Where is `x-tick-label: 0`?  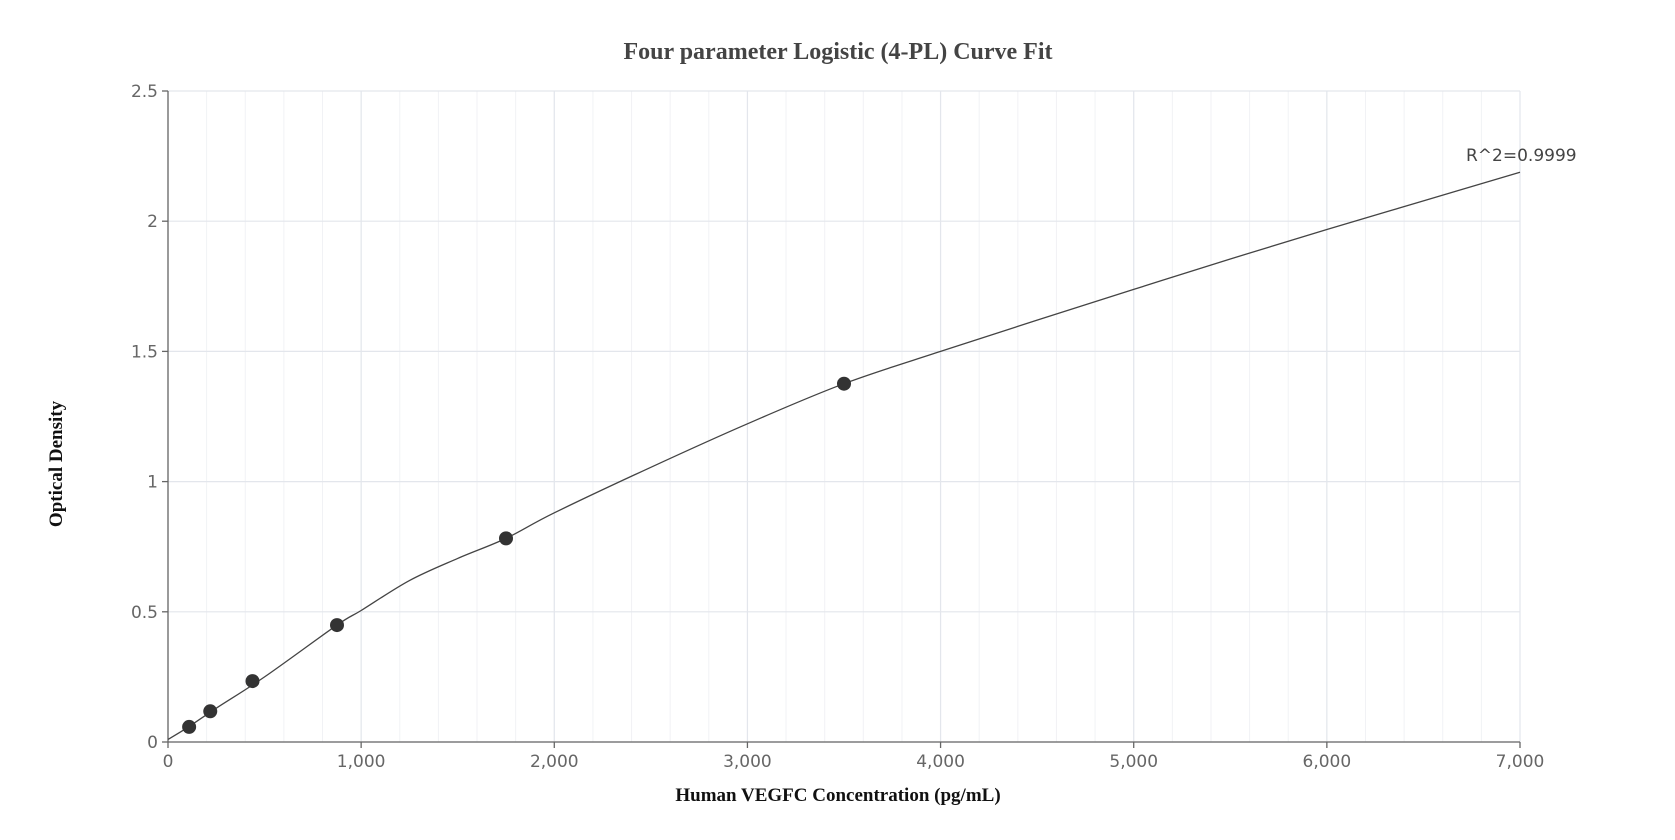
x-tick-label: 0 is located at coordinates (168, 762).